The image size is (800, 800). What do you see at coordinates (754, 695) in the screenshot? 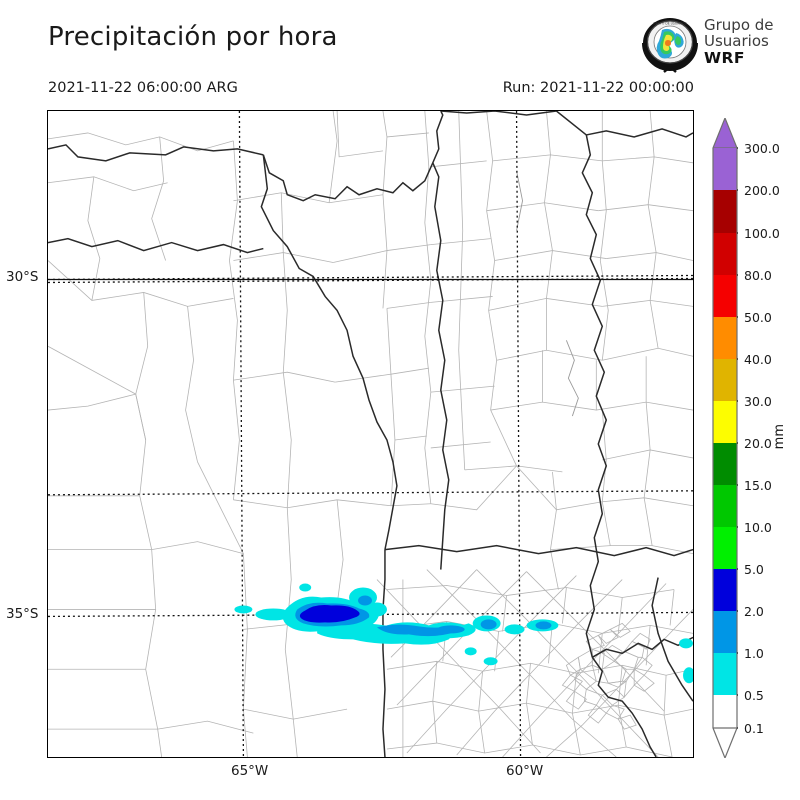
I see `colorbar-tick-0-5: 0.5` at bounding box center [754, 695].